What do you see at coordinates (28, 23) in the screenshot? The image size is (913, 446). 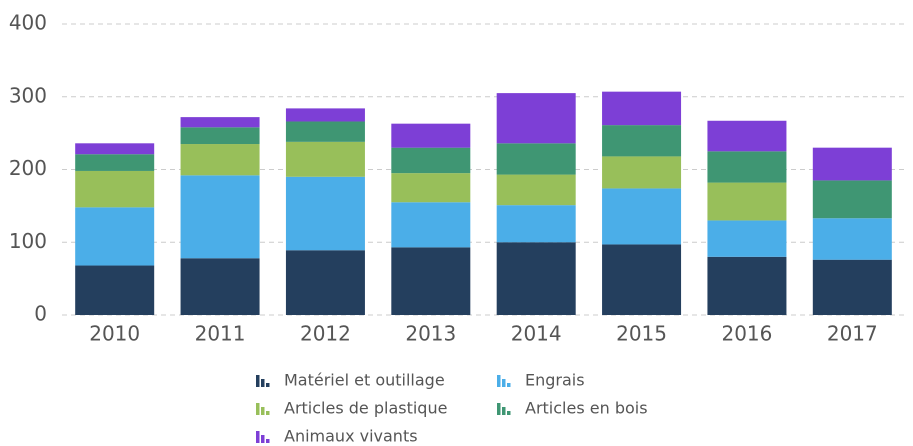 I see `y-tick-label: 400` at bounding box center [28, 23].